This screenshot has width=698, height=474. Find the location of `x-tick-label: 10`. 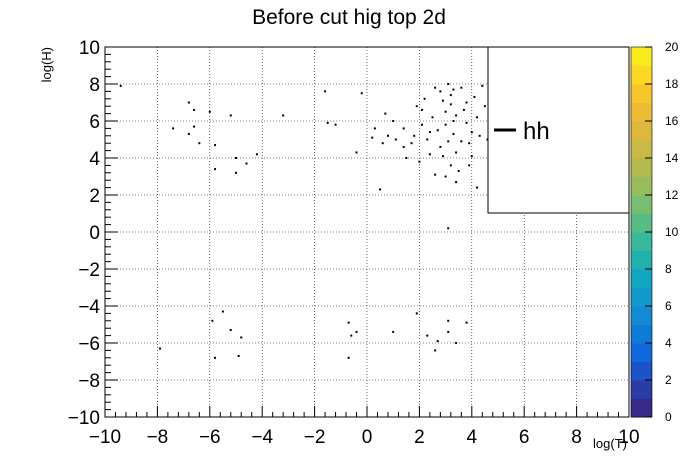

x-tick-label: 10 is located at coordinates (628, 437).